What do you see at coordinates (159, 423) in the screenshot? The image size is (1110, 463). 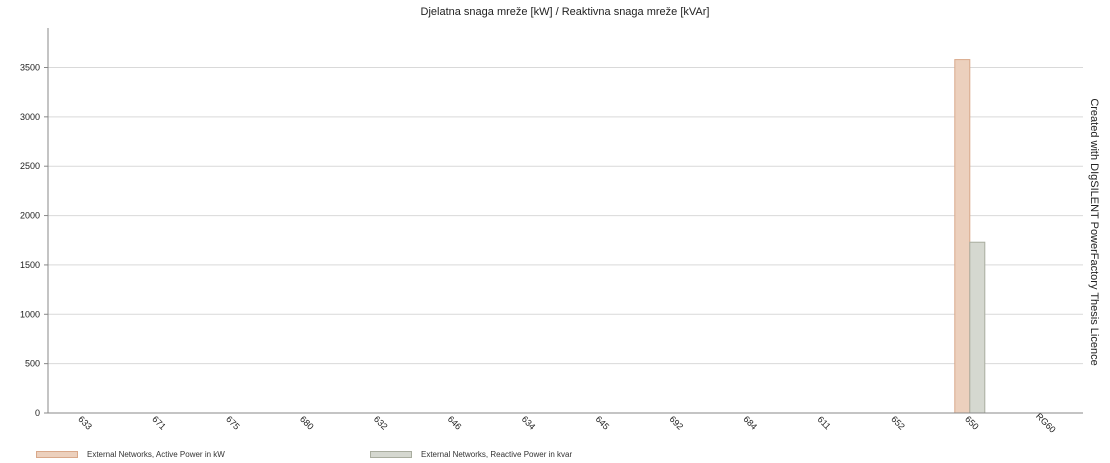 I see `x-tick-label: 671` at bounding box center [159, 423].